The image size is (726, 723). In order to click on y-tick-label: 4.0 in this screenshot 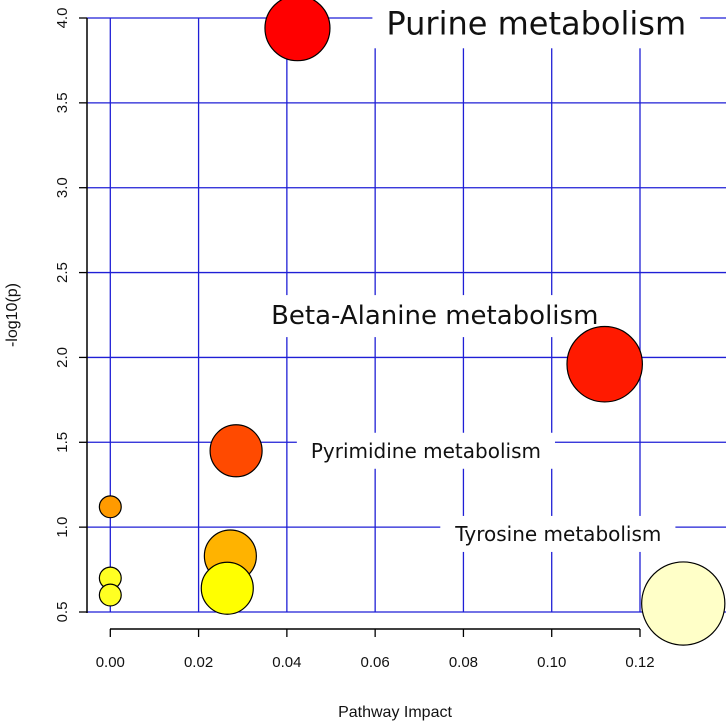, I will do `click(62, 18)`.